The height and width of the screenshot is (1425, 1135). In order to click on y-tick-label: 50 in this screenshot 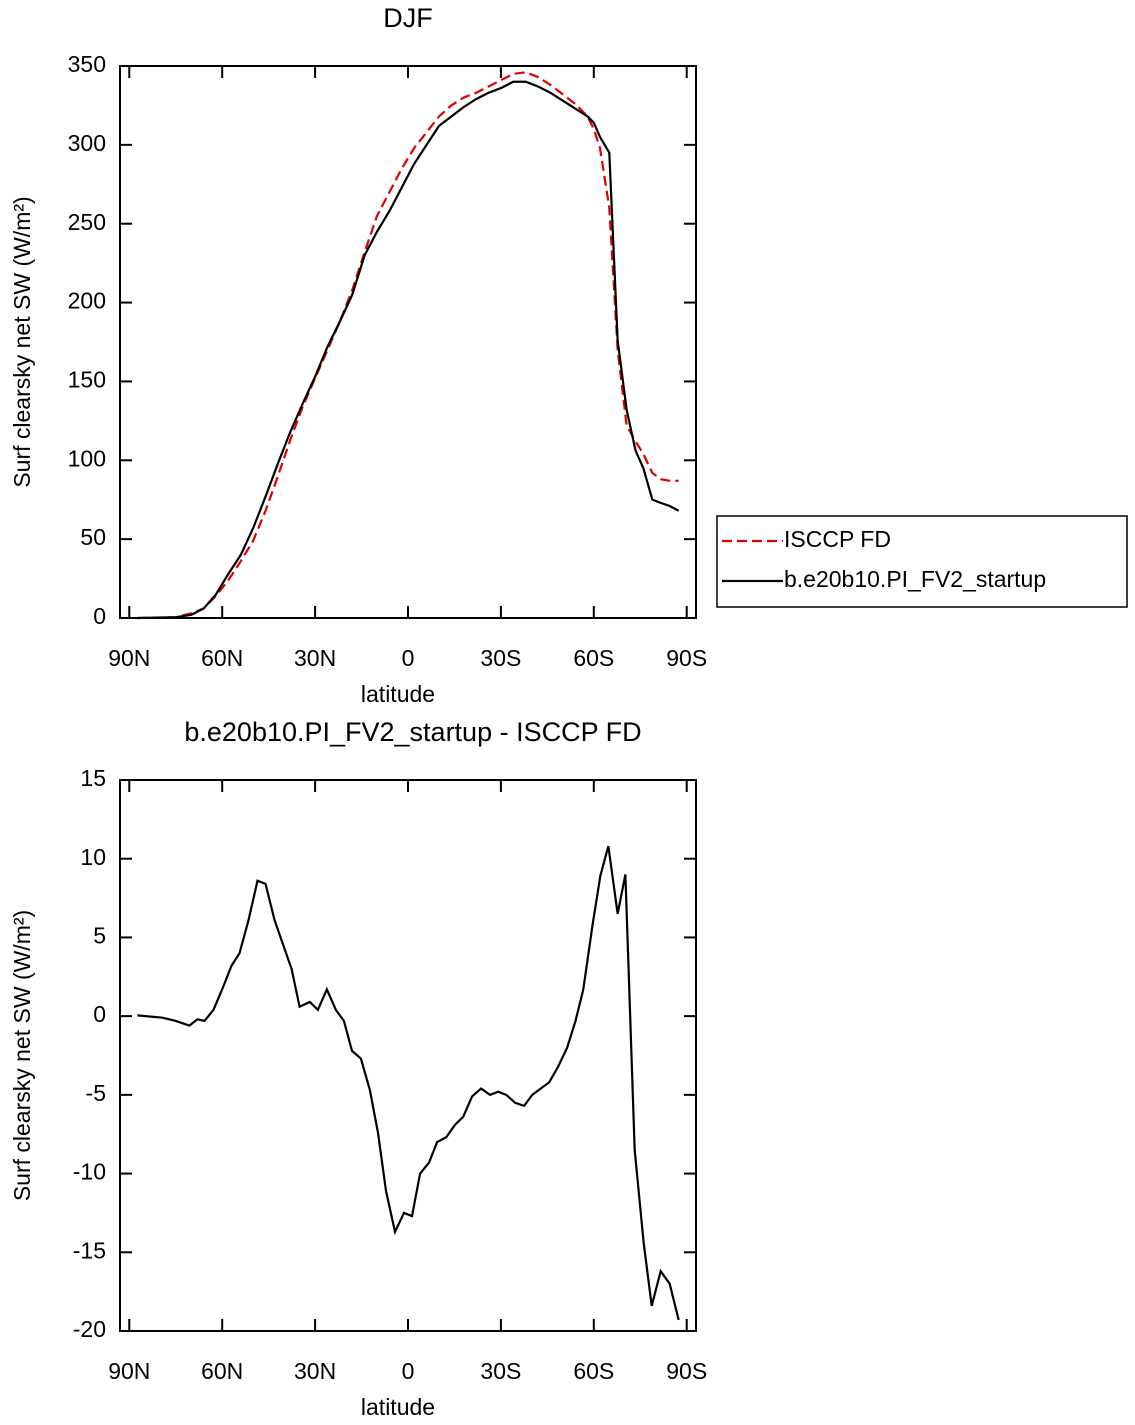, I will do `click(93, 537)`.